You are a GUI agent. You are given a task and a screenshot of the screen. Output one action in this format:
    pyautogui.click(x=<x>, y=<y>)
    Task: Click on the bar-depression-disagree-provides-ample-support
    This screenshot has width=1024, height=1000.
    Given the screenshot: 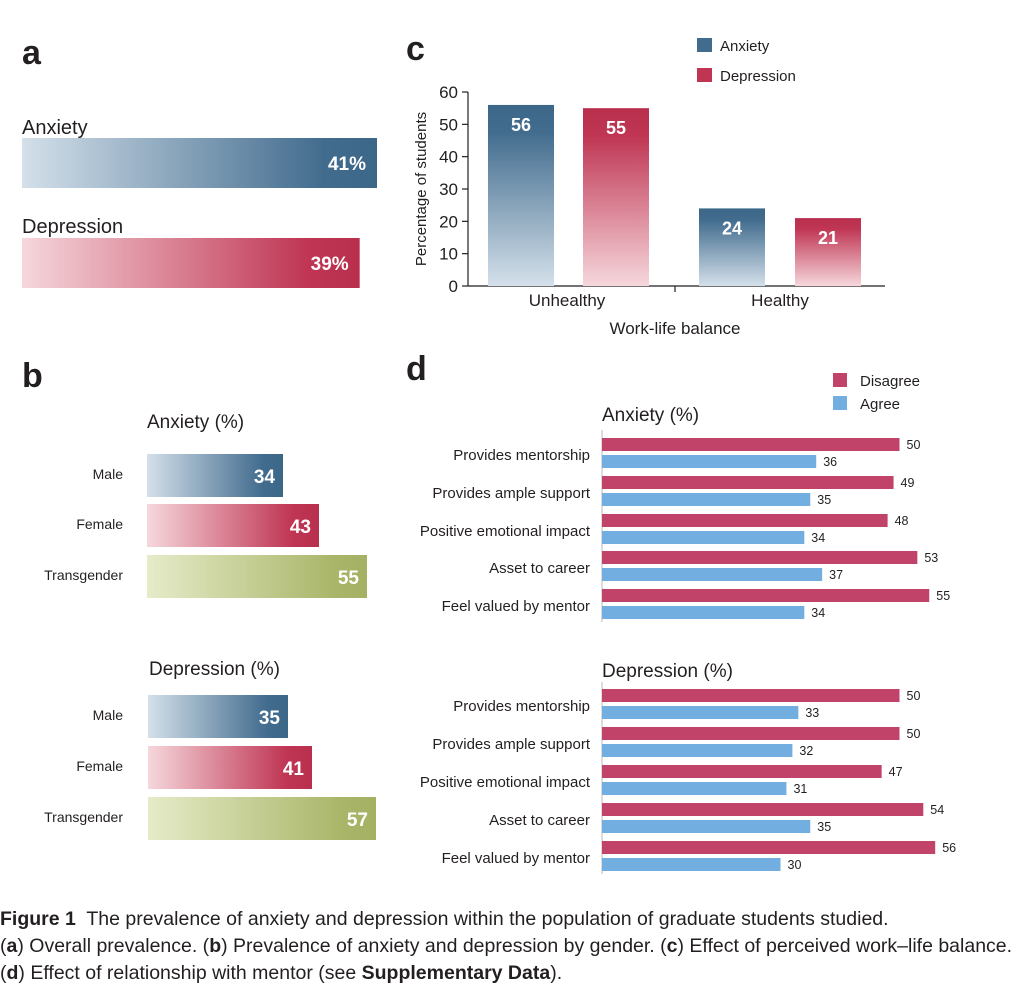 What is the action you would take?
    pyautogui.click(x=751, y=733)
    